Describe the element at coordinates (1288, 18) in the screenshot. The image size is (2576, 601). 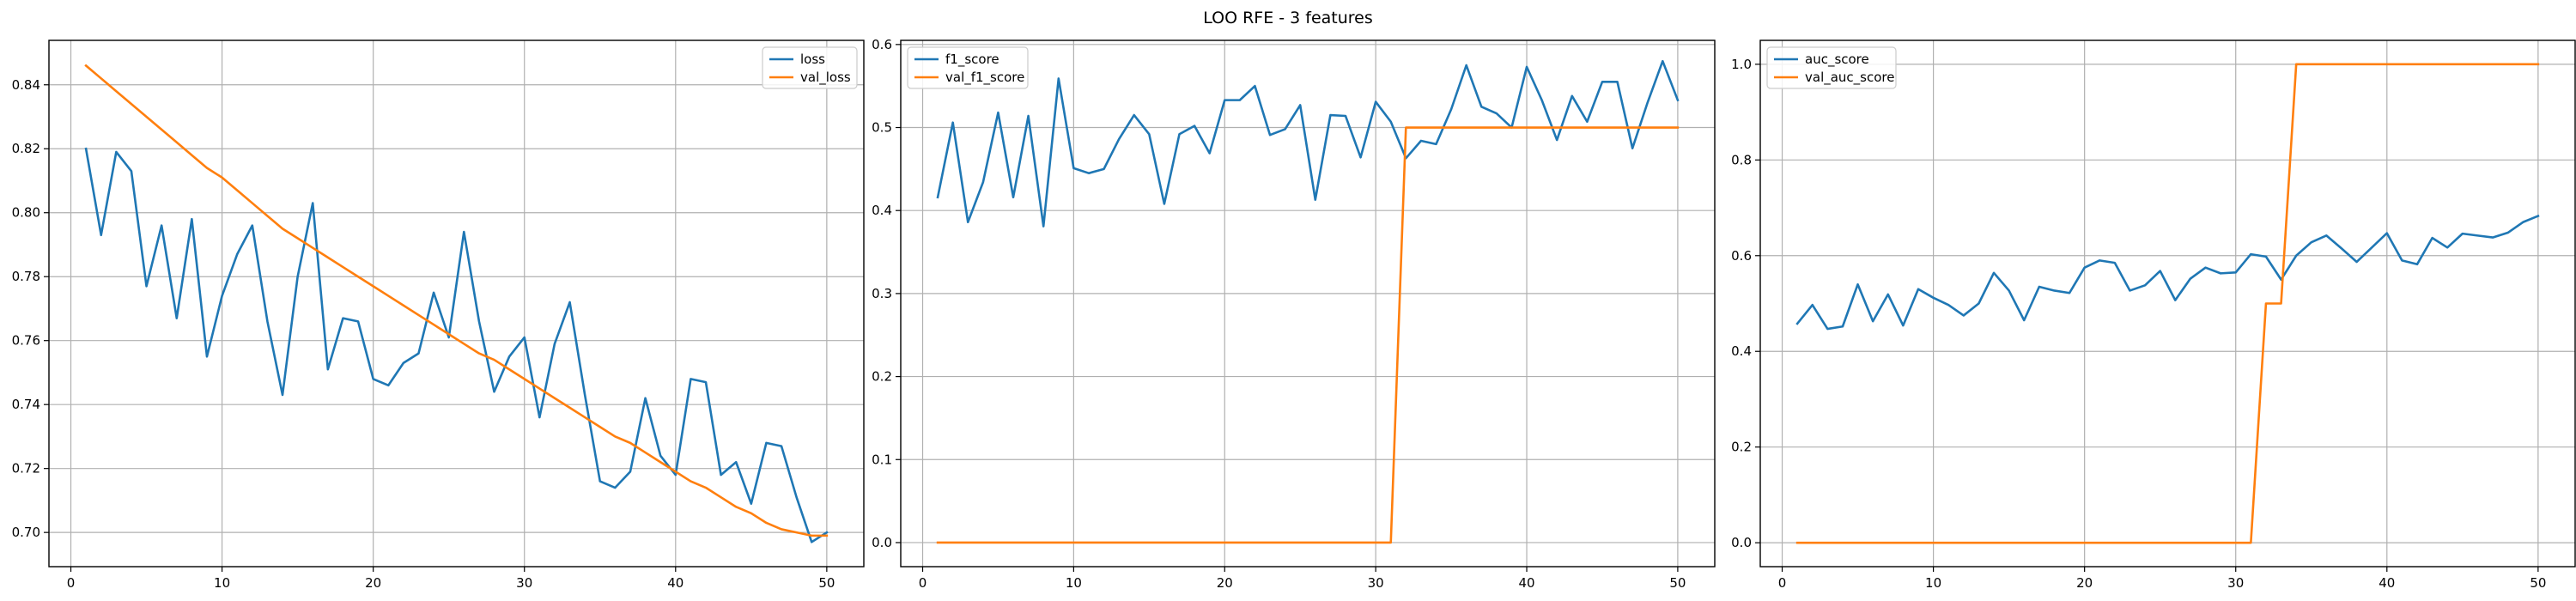
I see `figure-title: LOO RFE - 3 features` at that location.